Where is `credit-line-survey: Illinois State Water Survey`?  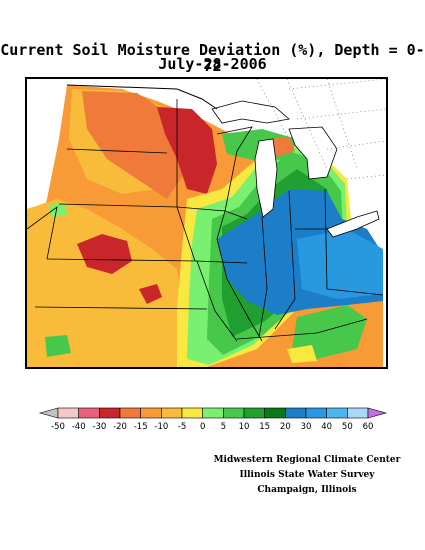 credit-line-survey: Illinois State Water Survey is located at coordinates (307, 475).